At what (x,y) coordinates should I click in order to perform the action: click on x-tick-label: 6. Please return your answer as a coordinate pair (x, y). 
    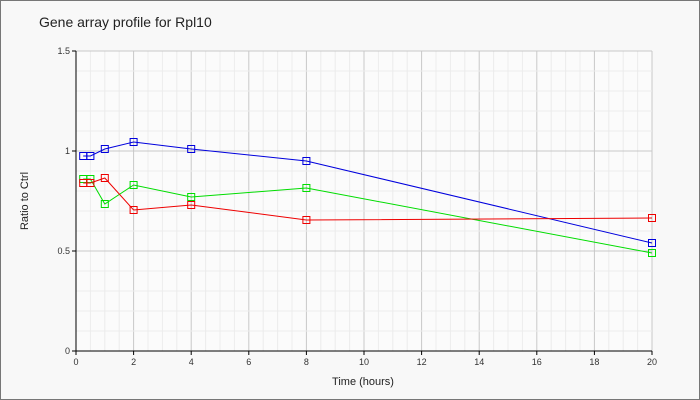
    Looking at the image, I should click on (248, 362).